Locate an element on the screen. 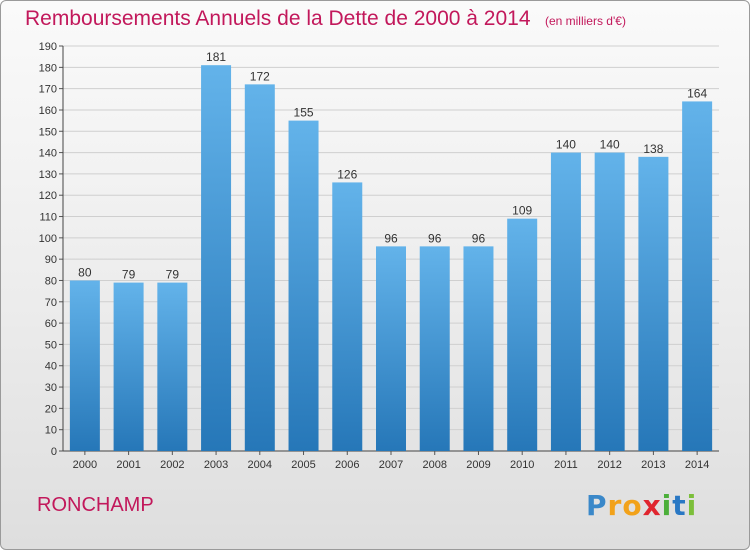  y-tick-label: 90 is located at coordinates (51, 260).